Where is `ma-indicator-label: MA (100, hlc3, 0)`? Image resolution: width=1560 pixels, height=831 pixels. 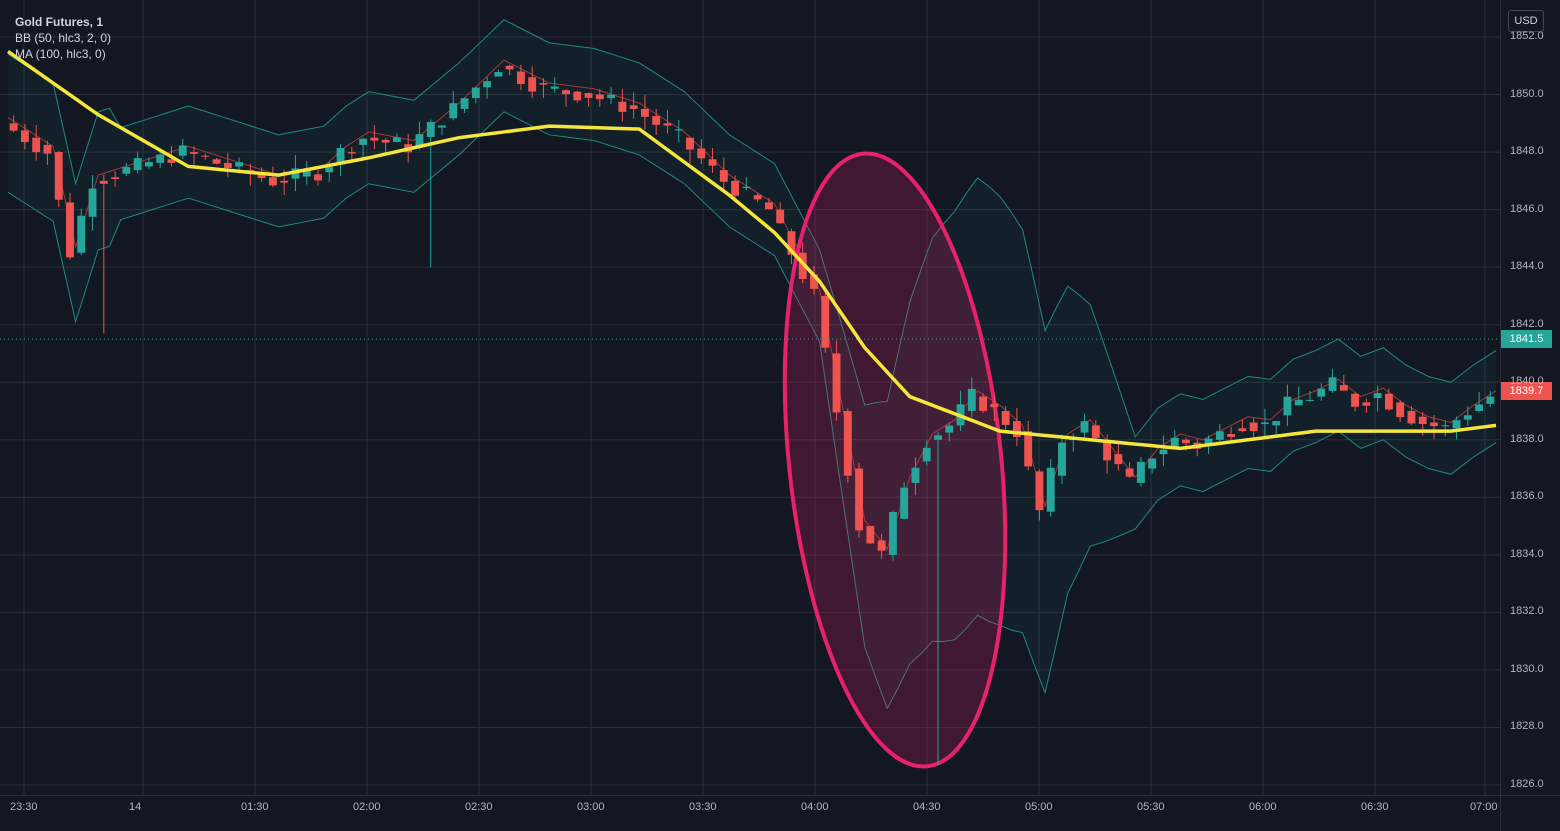 ma-indicator-label: MA (100, hlc3, 0) is located at coordinates (60, 54).